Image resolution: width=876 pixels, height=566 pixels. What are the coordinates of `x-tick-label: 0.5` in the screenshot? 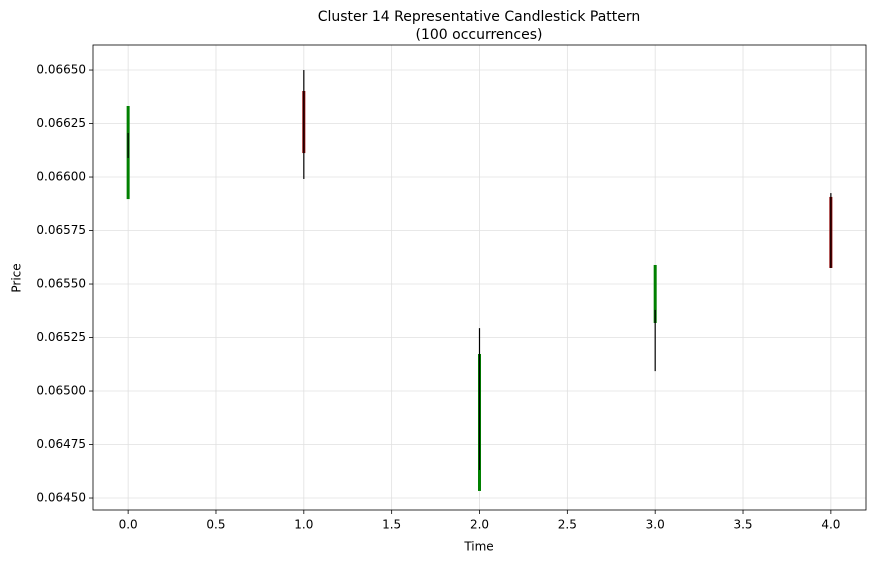 It's located at (215, 525).